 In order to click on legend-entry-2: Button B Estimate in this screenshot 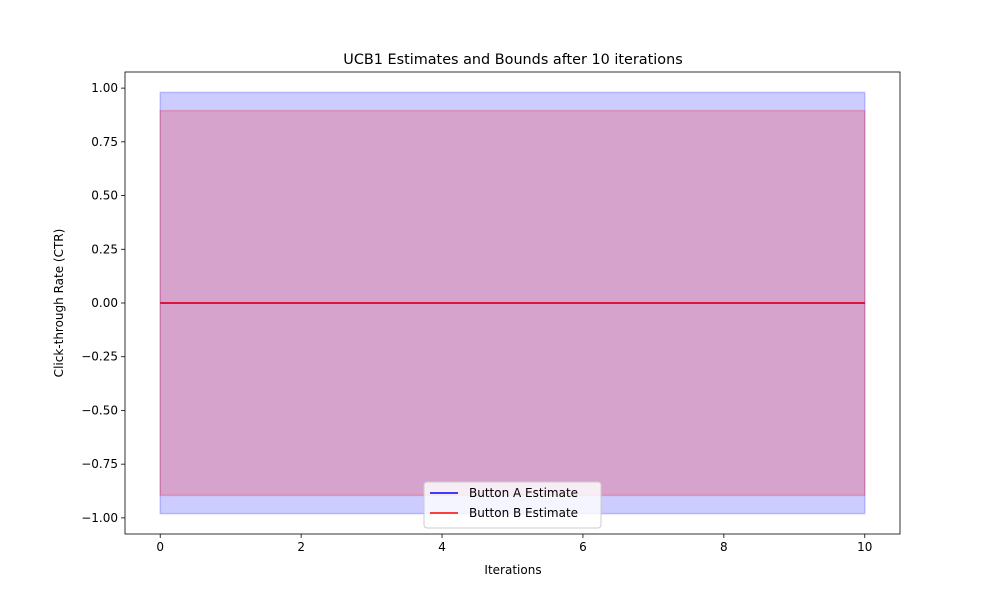, I will do `click(523, 513)`.